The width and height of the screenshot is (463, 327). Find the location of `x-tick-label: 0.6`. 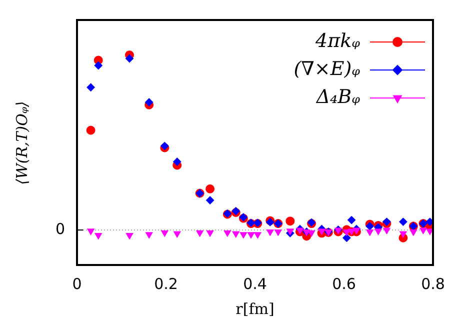

x-tick-label: 0.6 is located at coordinates (344, 283).